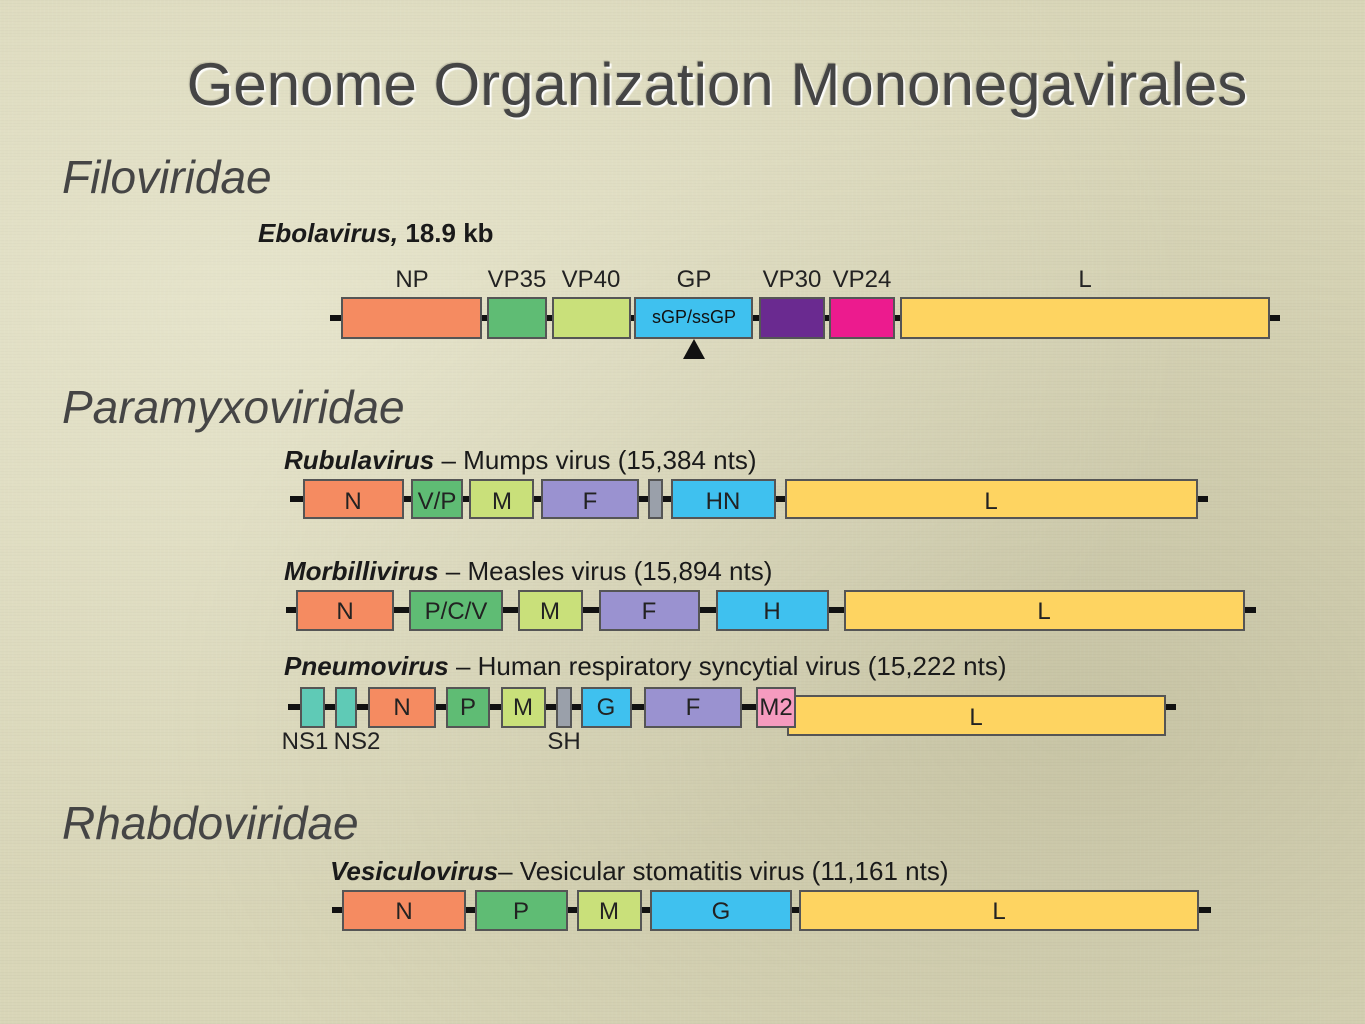 The image size is (1365, 1024). I want to click on gene-label: NP, so click(411, 279).